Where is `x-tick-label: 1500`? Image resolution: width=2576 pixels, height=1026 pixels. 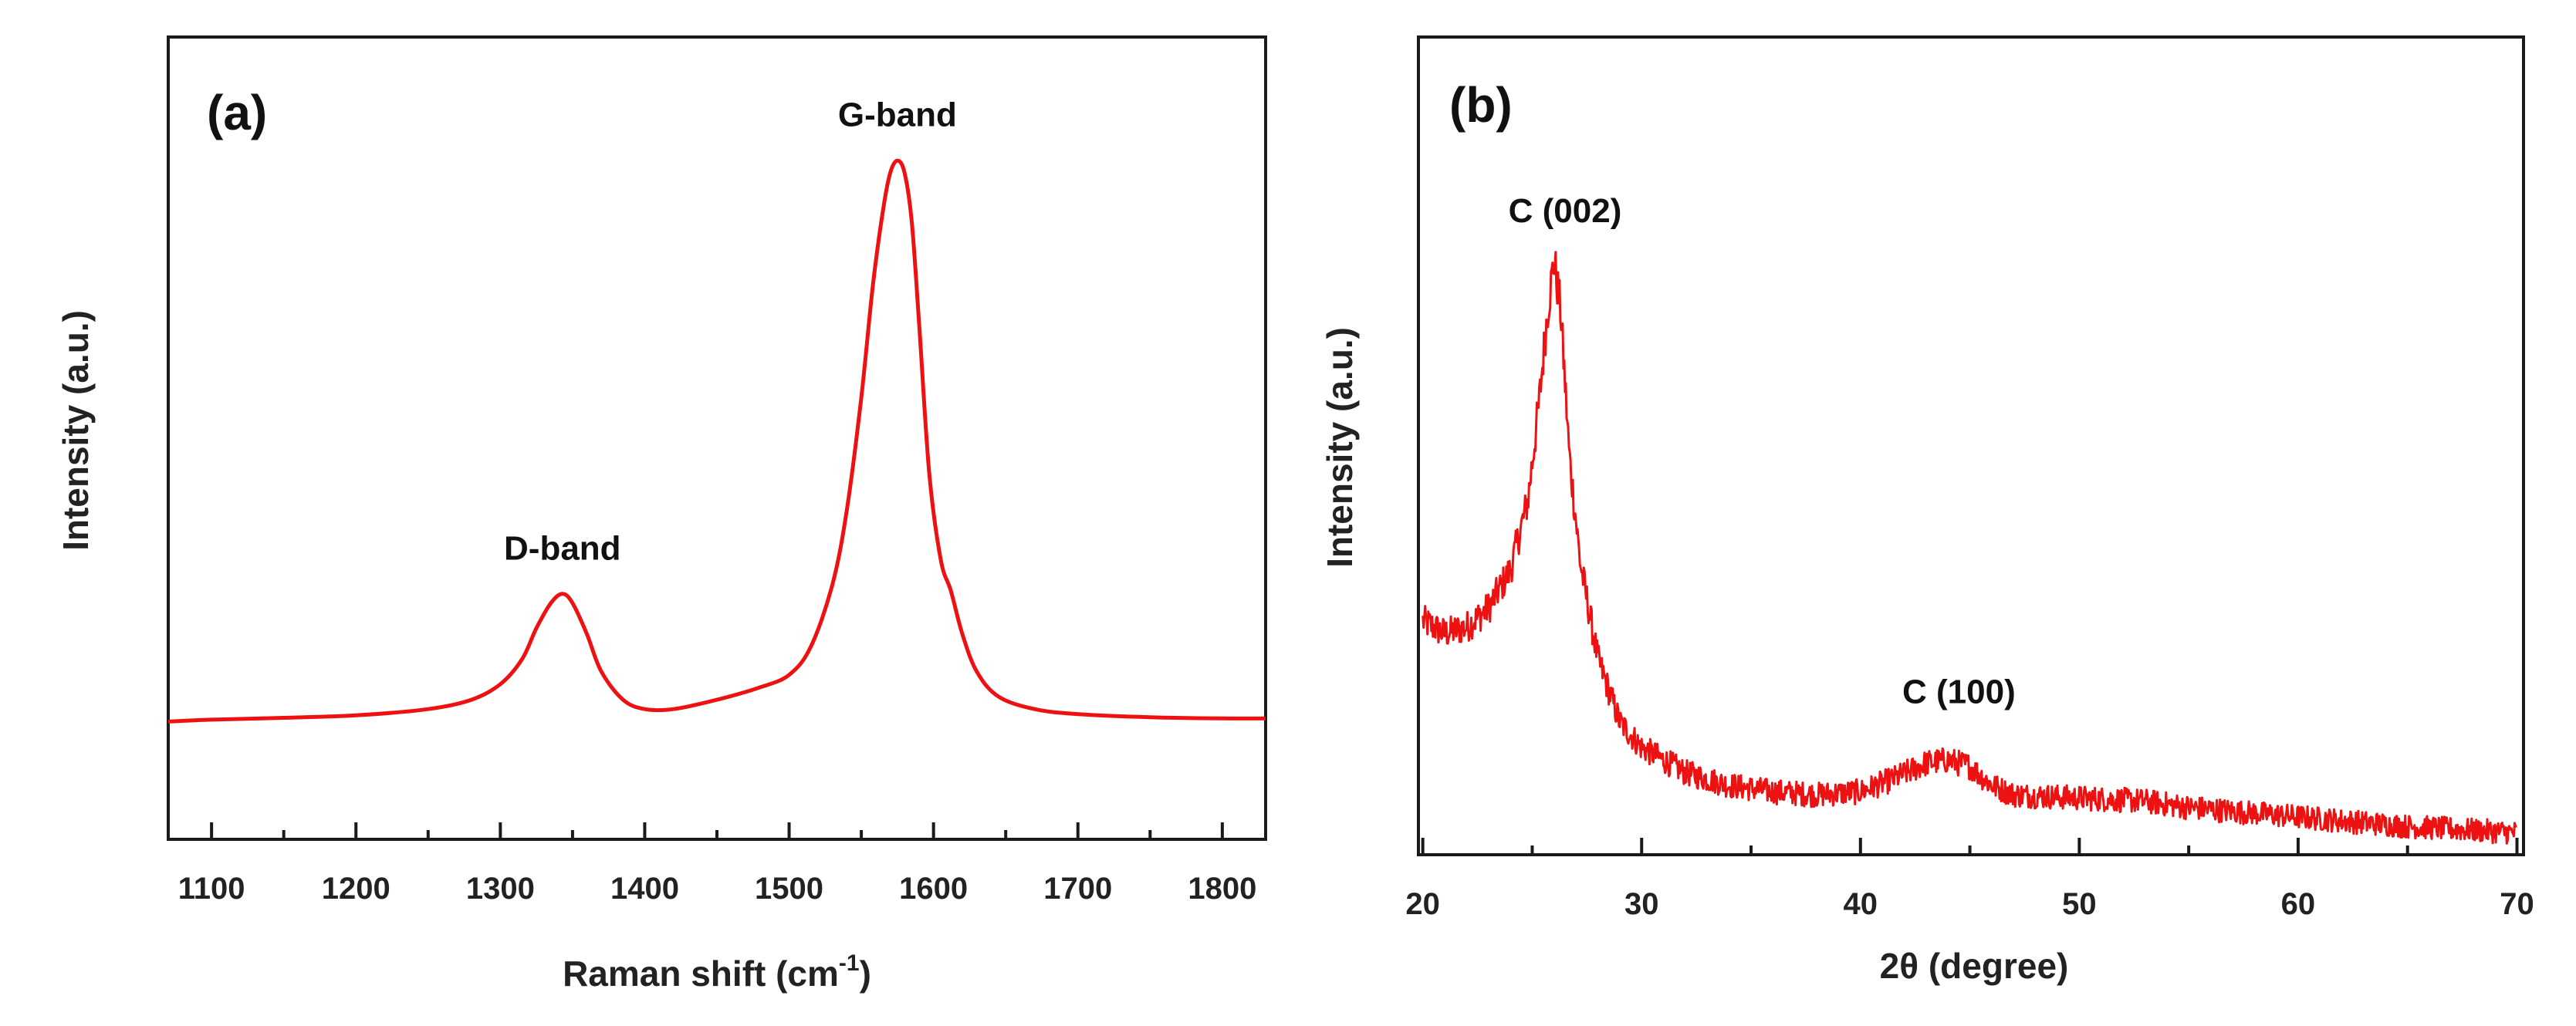
x-tick-label: 1500 is located at coordinates (789, 889).